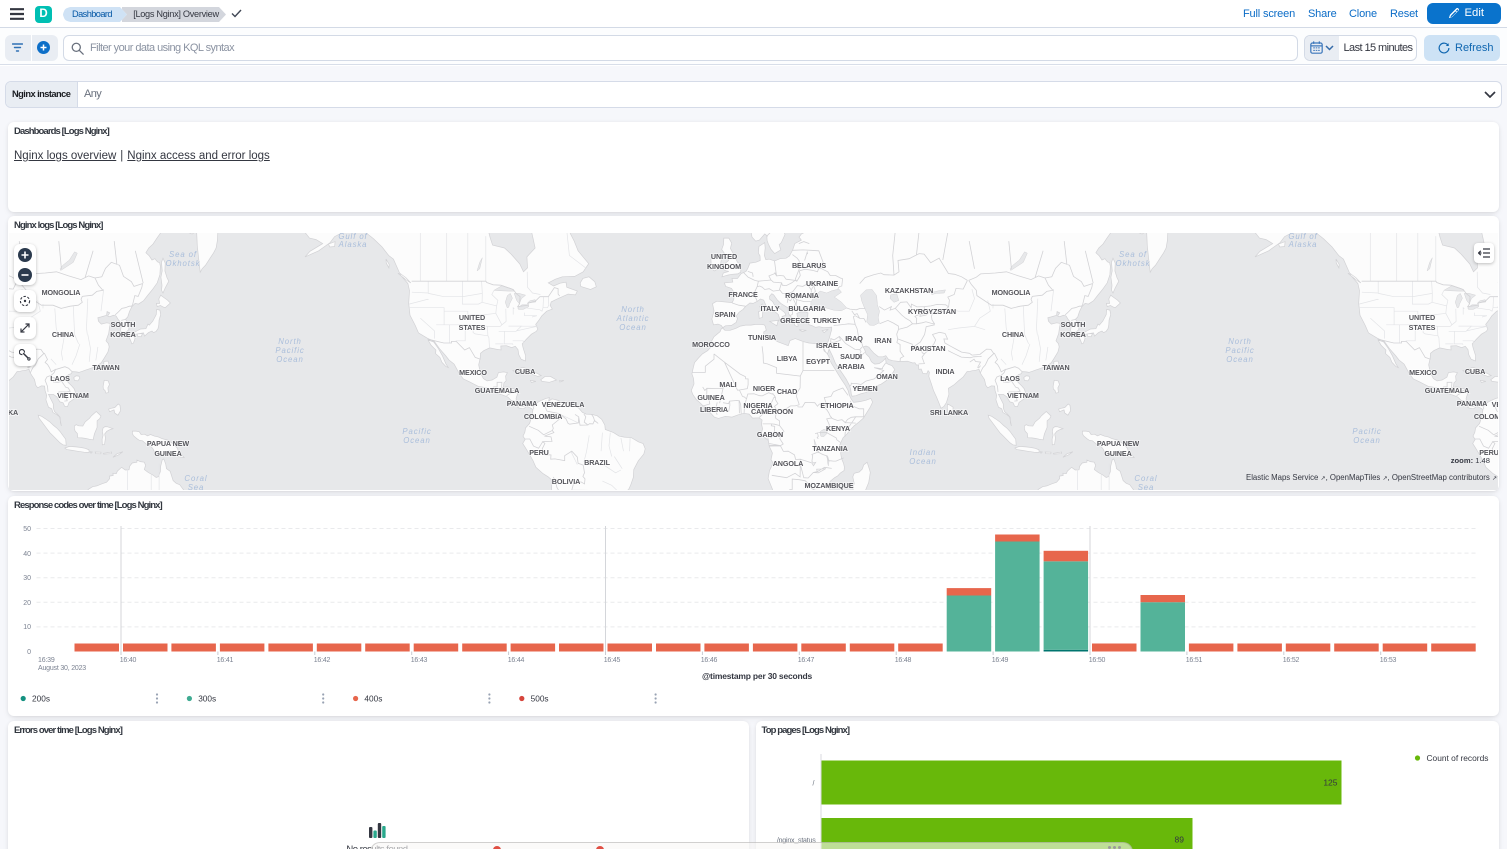  I want to click on svg-text: KAZAKHSTAN, so click(909, 290).